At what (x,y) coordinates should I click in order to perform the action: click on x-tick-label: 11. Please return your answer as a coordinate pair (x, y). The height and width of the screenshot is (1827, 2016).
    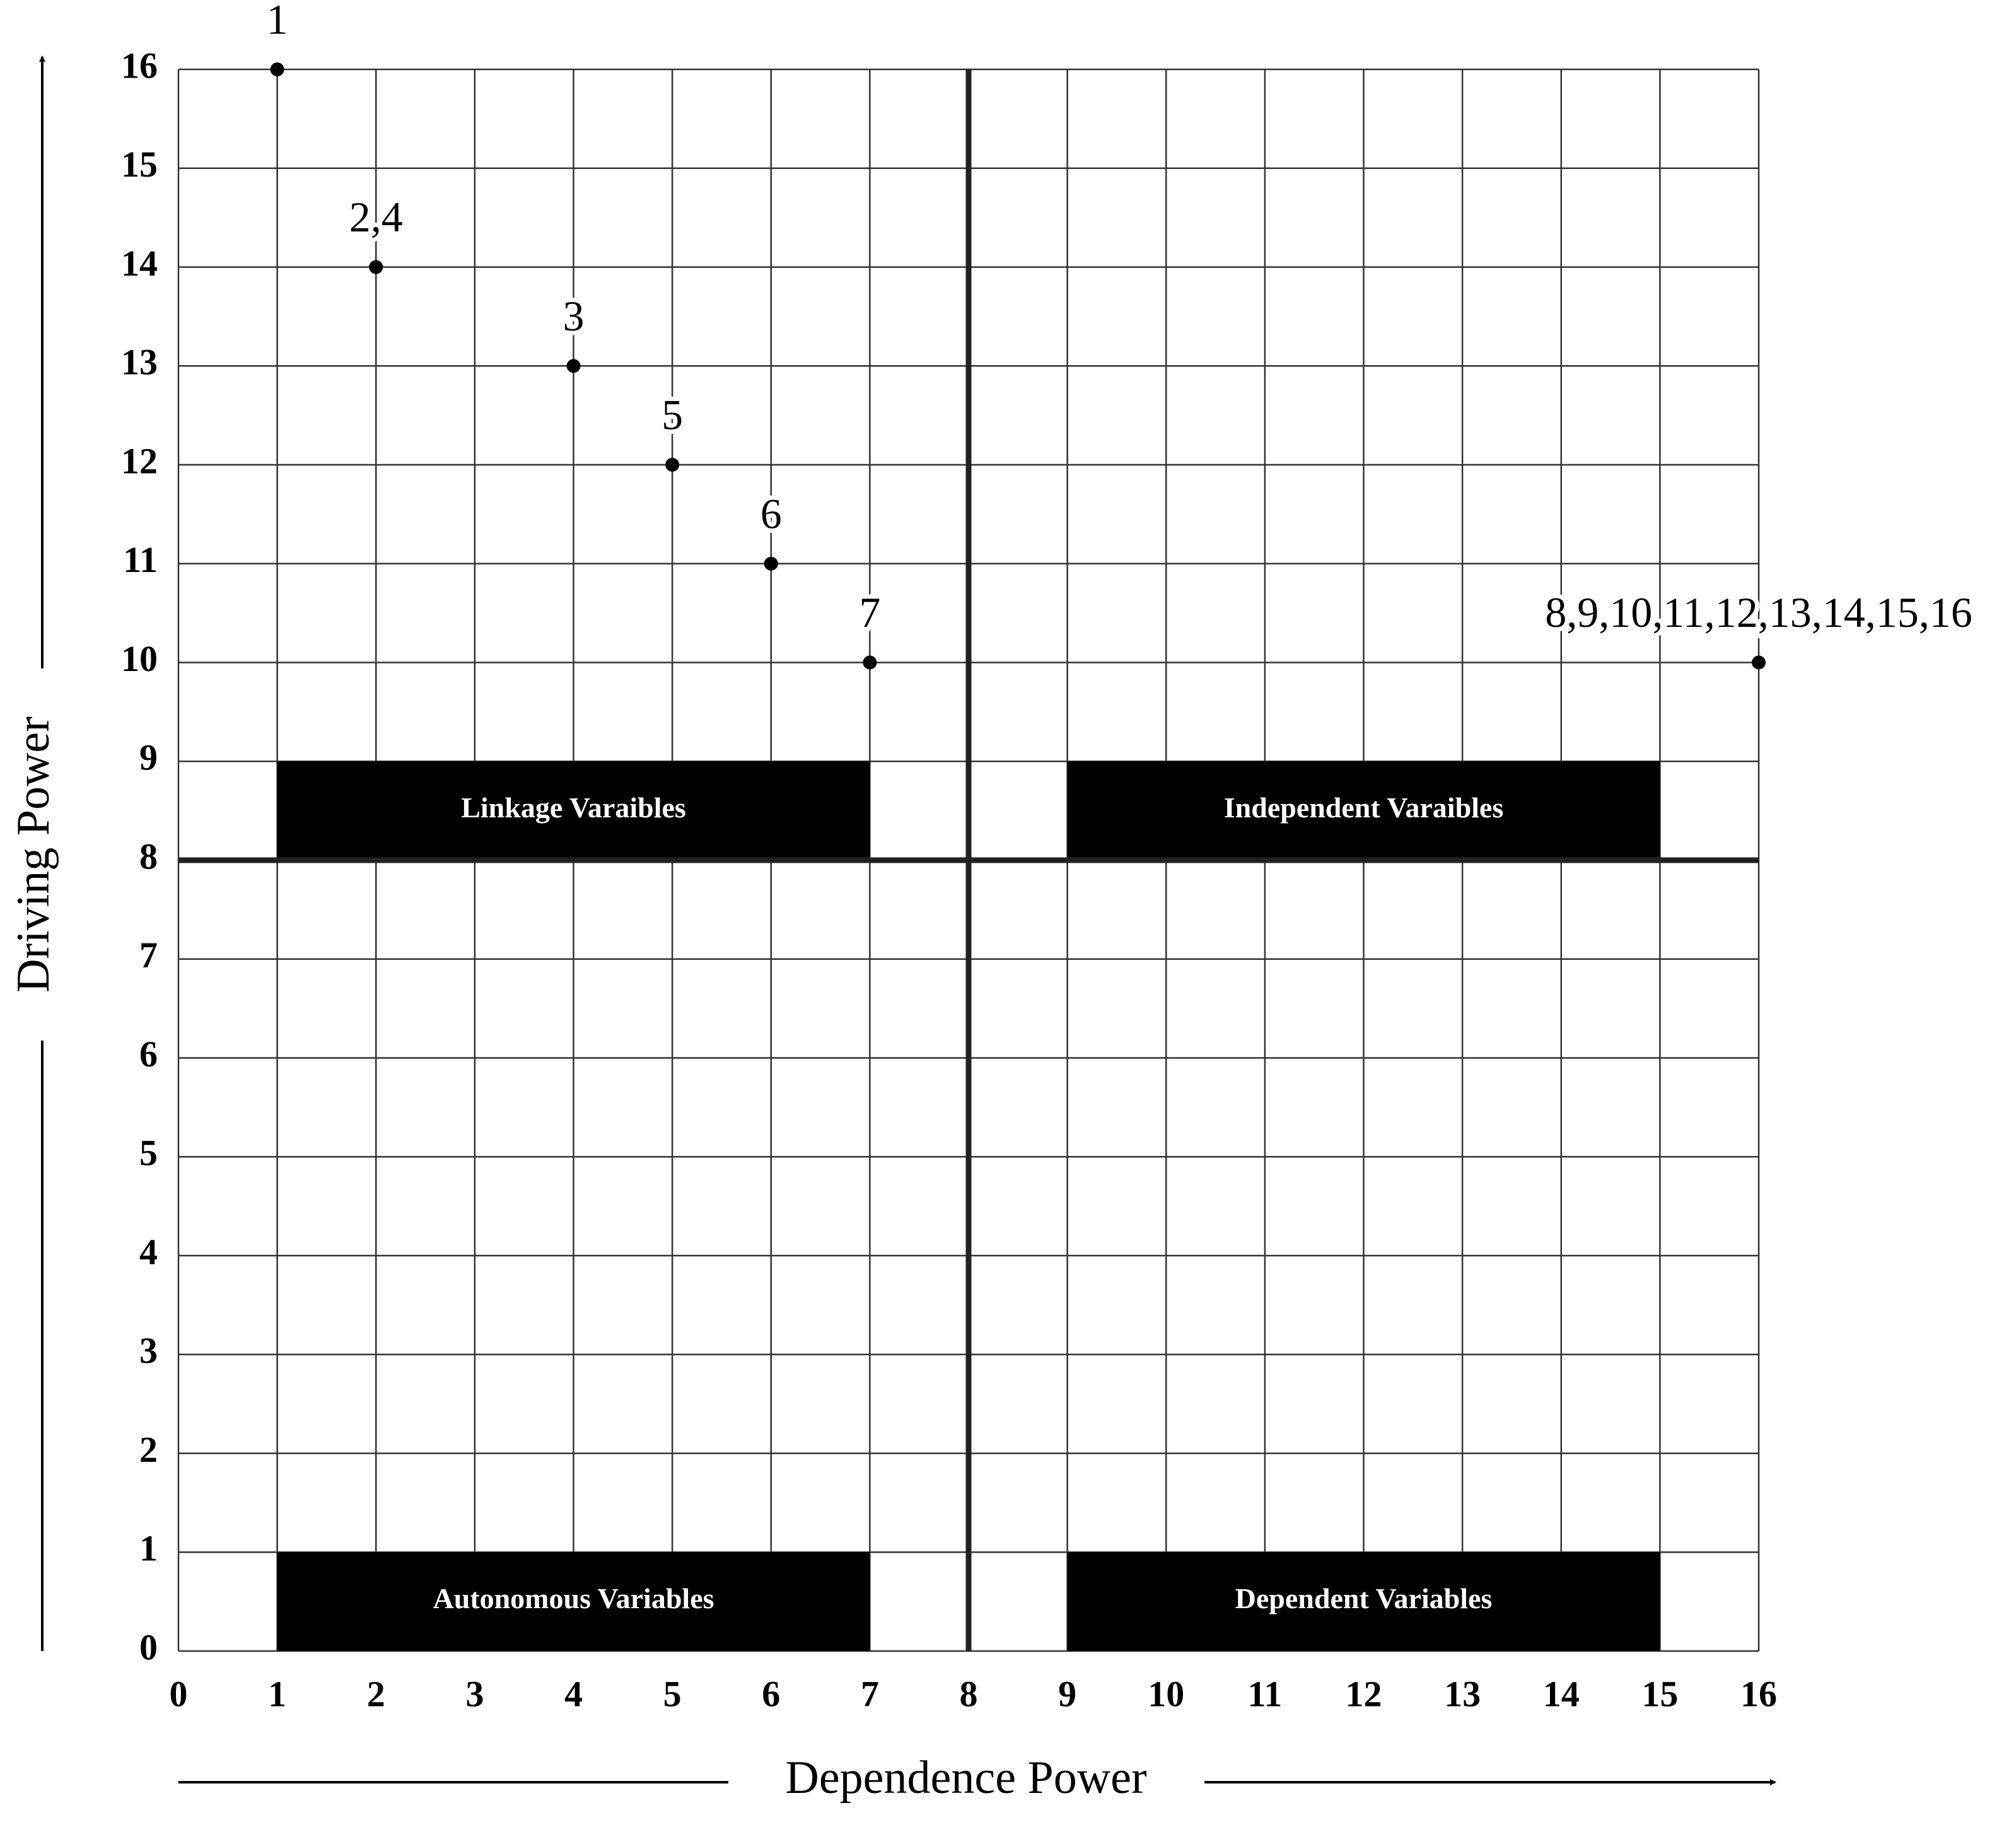
    Looking at the image, I should click on (1264, 1694).